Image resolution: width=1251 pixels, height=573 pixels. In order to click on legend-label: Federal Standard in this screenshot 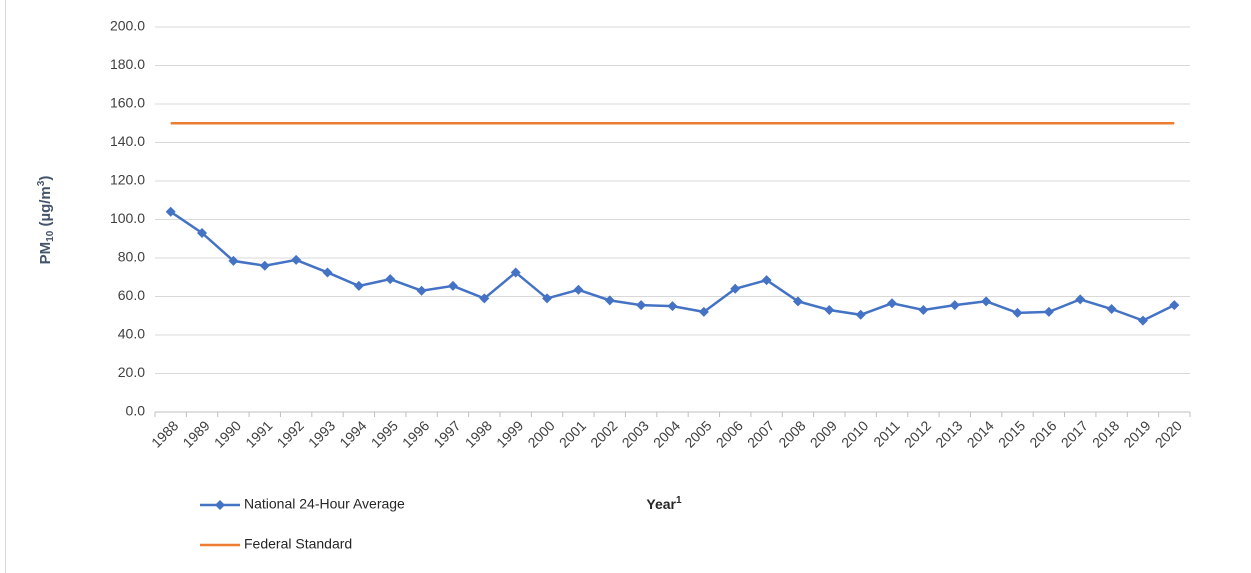, I will do `click(298, 544)`.